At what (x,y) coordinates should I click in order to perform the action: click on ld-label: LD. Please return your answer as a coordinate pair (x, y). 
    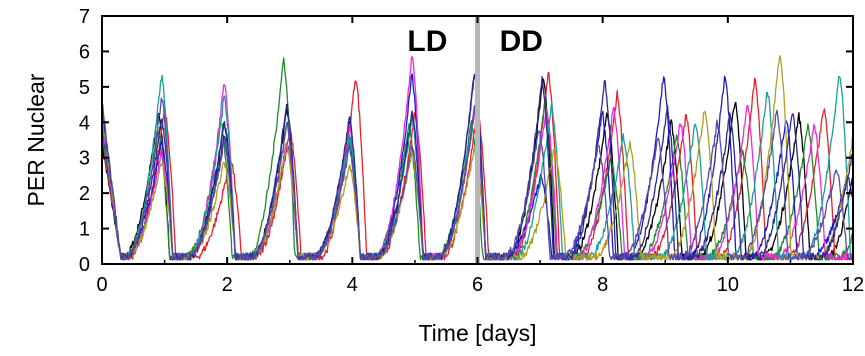
    Looking at the image, I should click on (427, 41).